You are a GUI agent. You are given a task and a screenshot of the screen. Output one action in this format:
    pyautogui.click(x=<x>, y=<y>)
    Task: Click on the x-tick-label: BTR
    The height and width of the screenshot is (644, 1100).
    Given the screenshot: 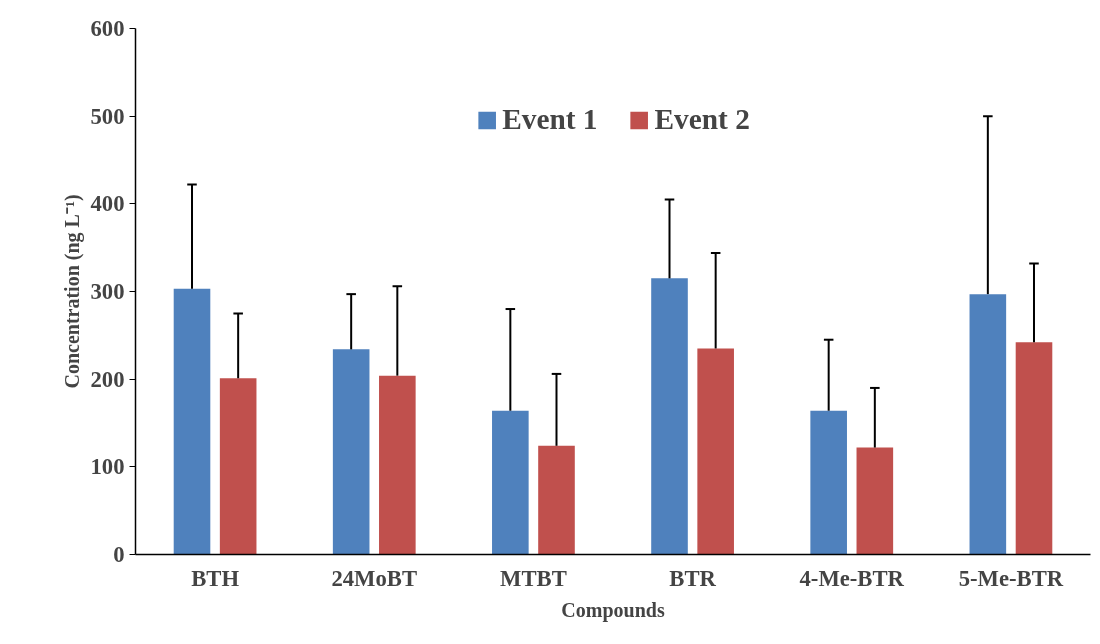 What is the action you would take?
    pyautogui.click(x=693, y=578)
    